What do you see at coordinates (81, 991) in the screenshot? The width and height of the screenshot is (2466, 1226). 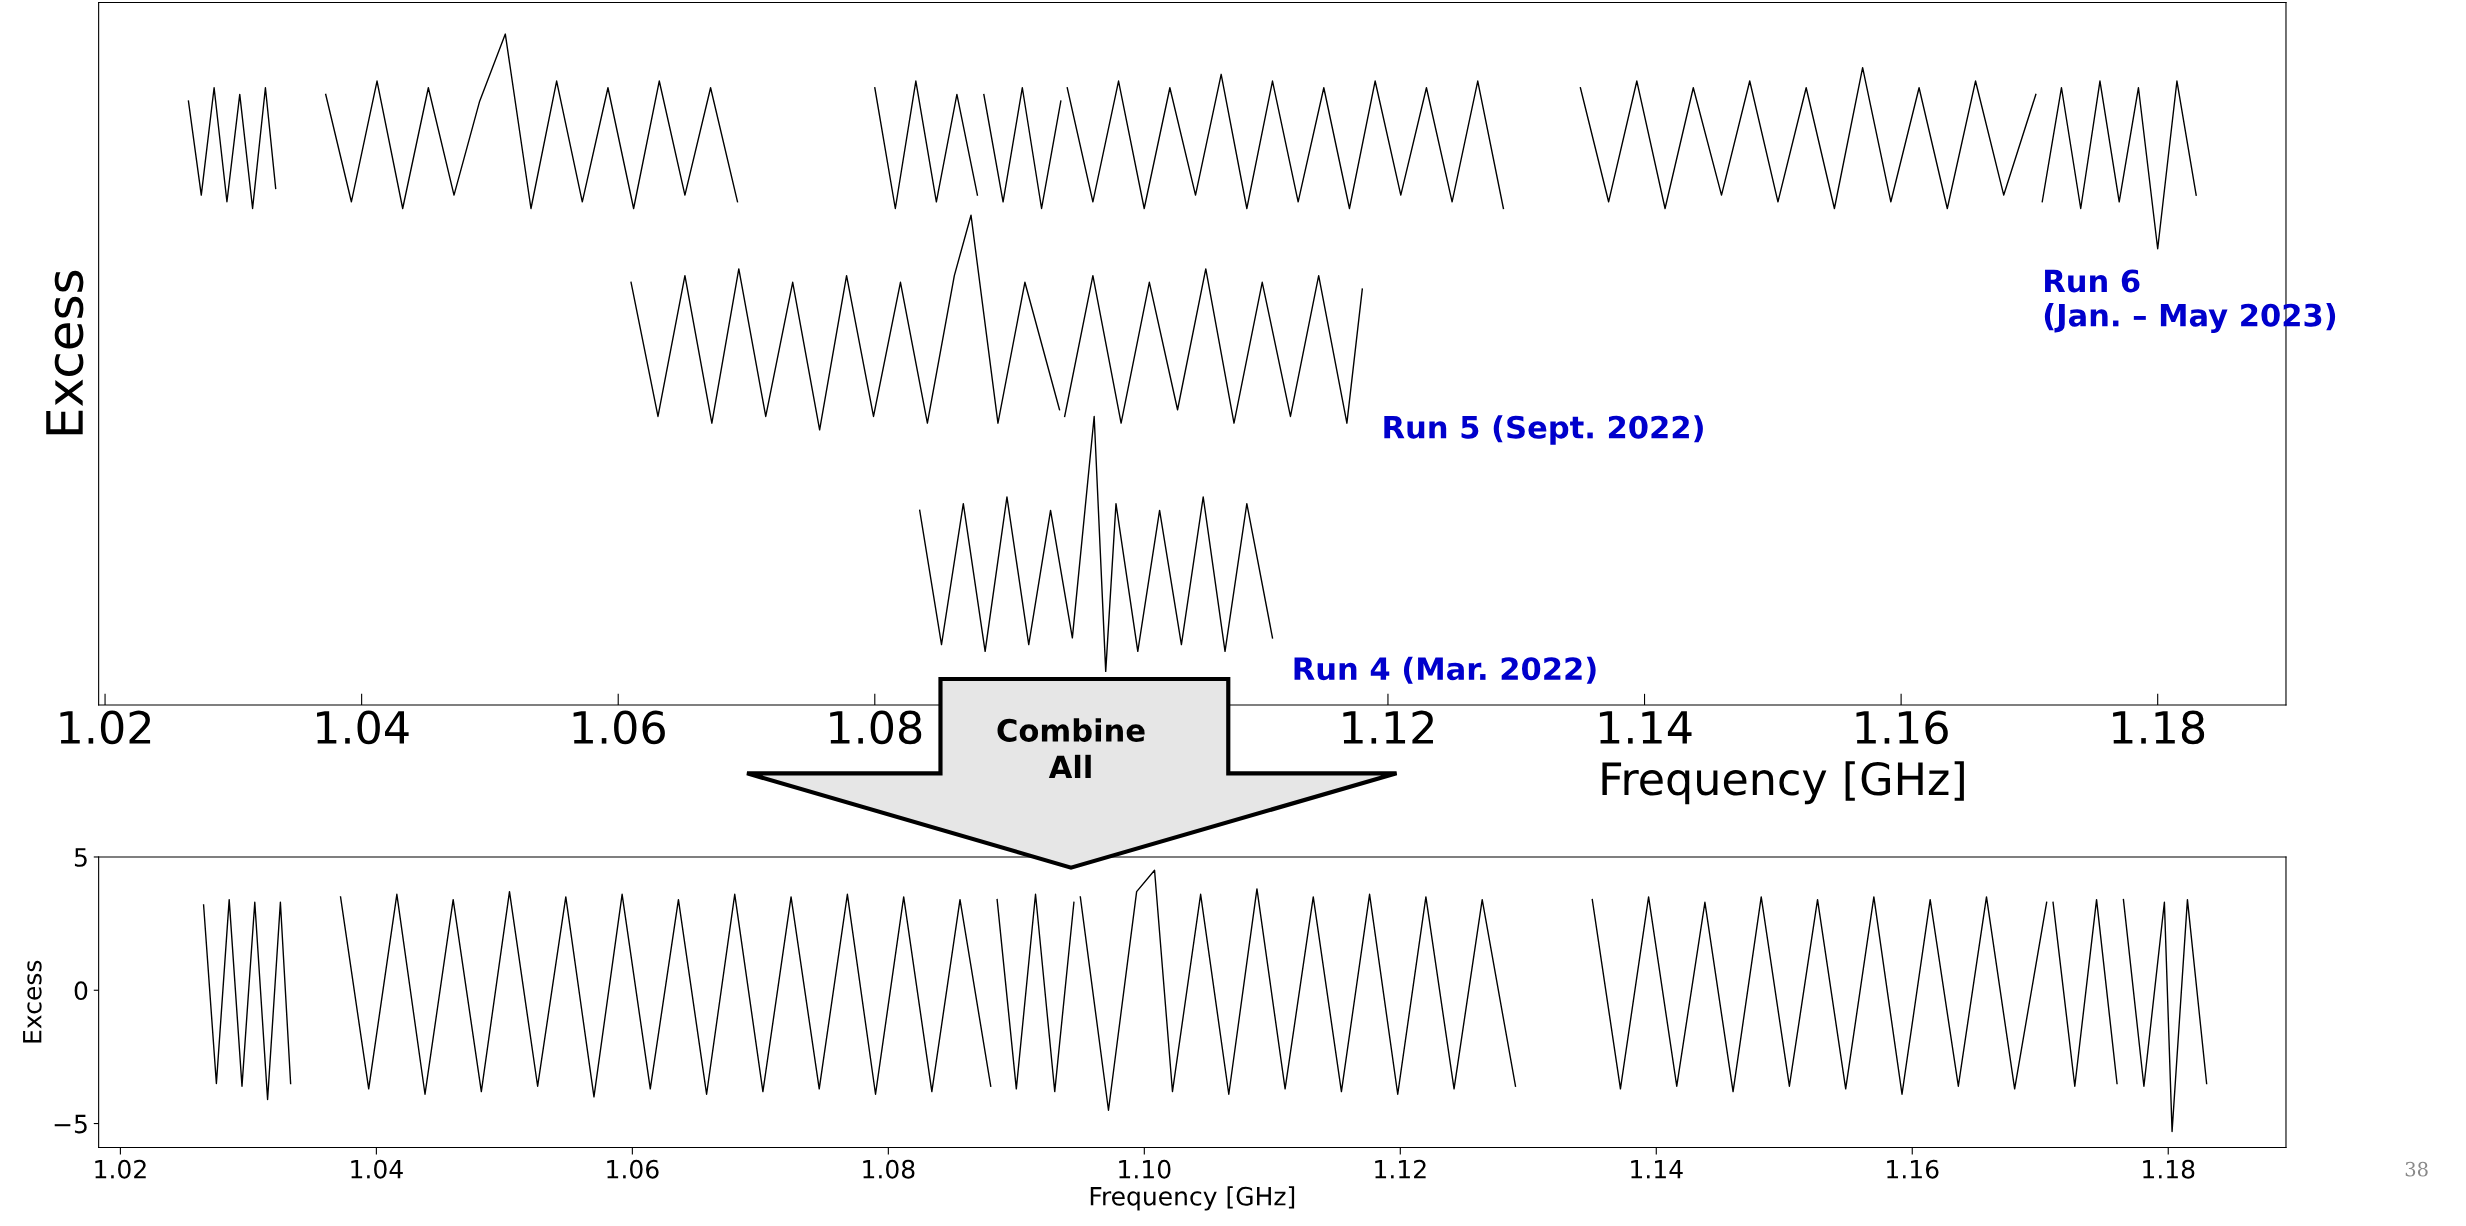 I see `y-tick-label: 0` at bounding box center [81, 991].